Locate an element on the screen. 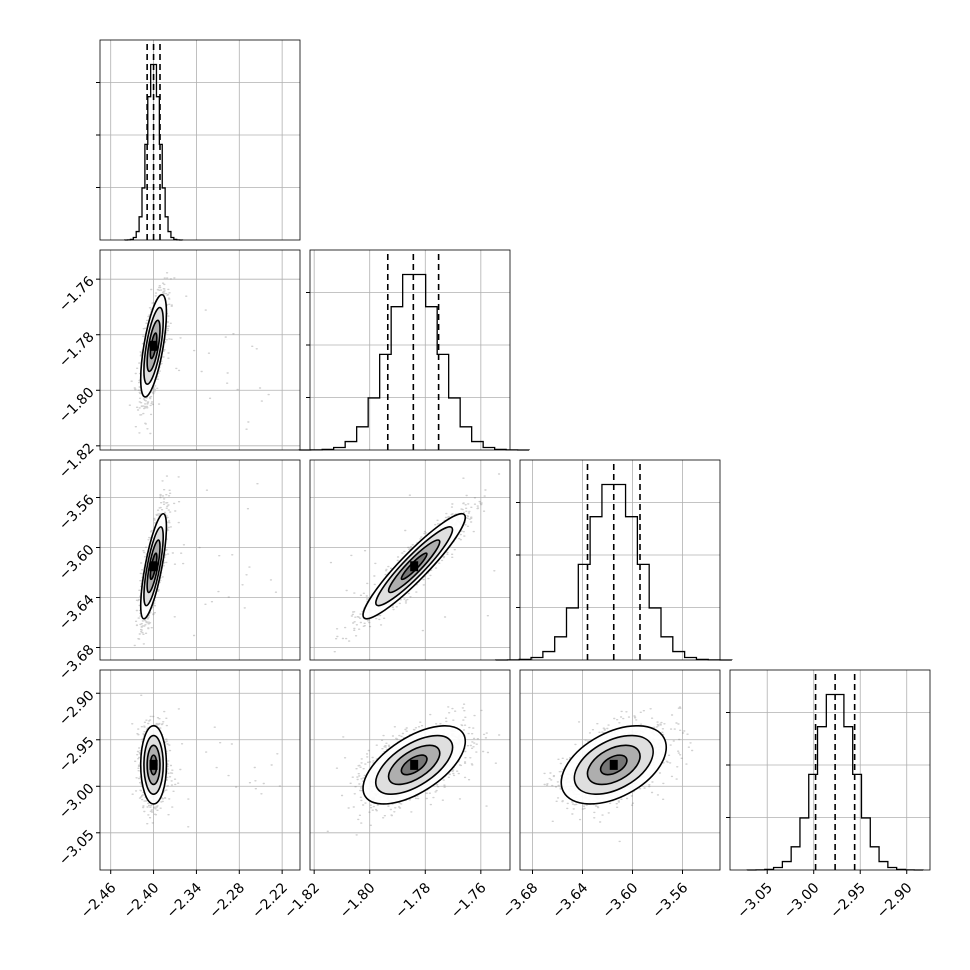 The image size is (970, 970). x-tick-label: −3.00 is located at coordinates (802, 901).